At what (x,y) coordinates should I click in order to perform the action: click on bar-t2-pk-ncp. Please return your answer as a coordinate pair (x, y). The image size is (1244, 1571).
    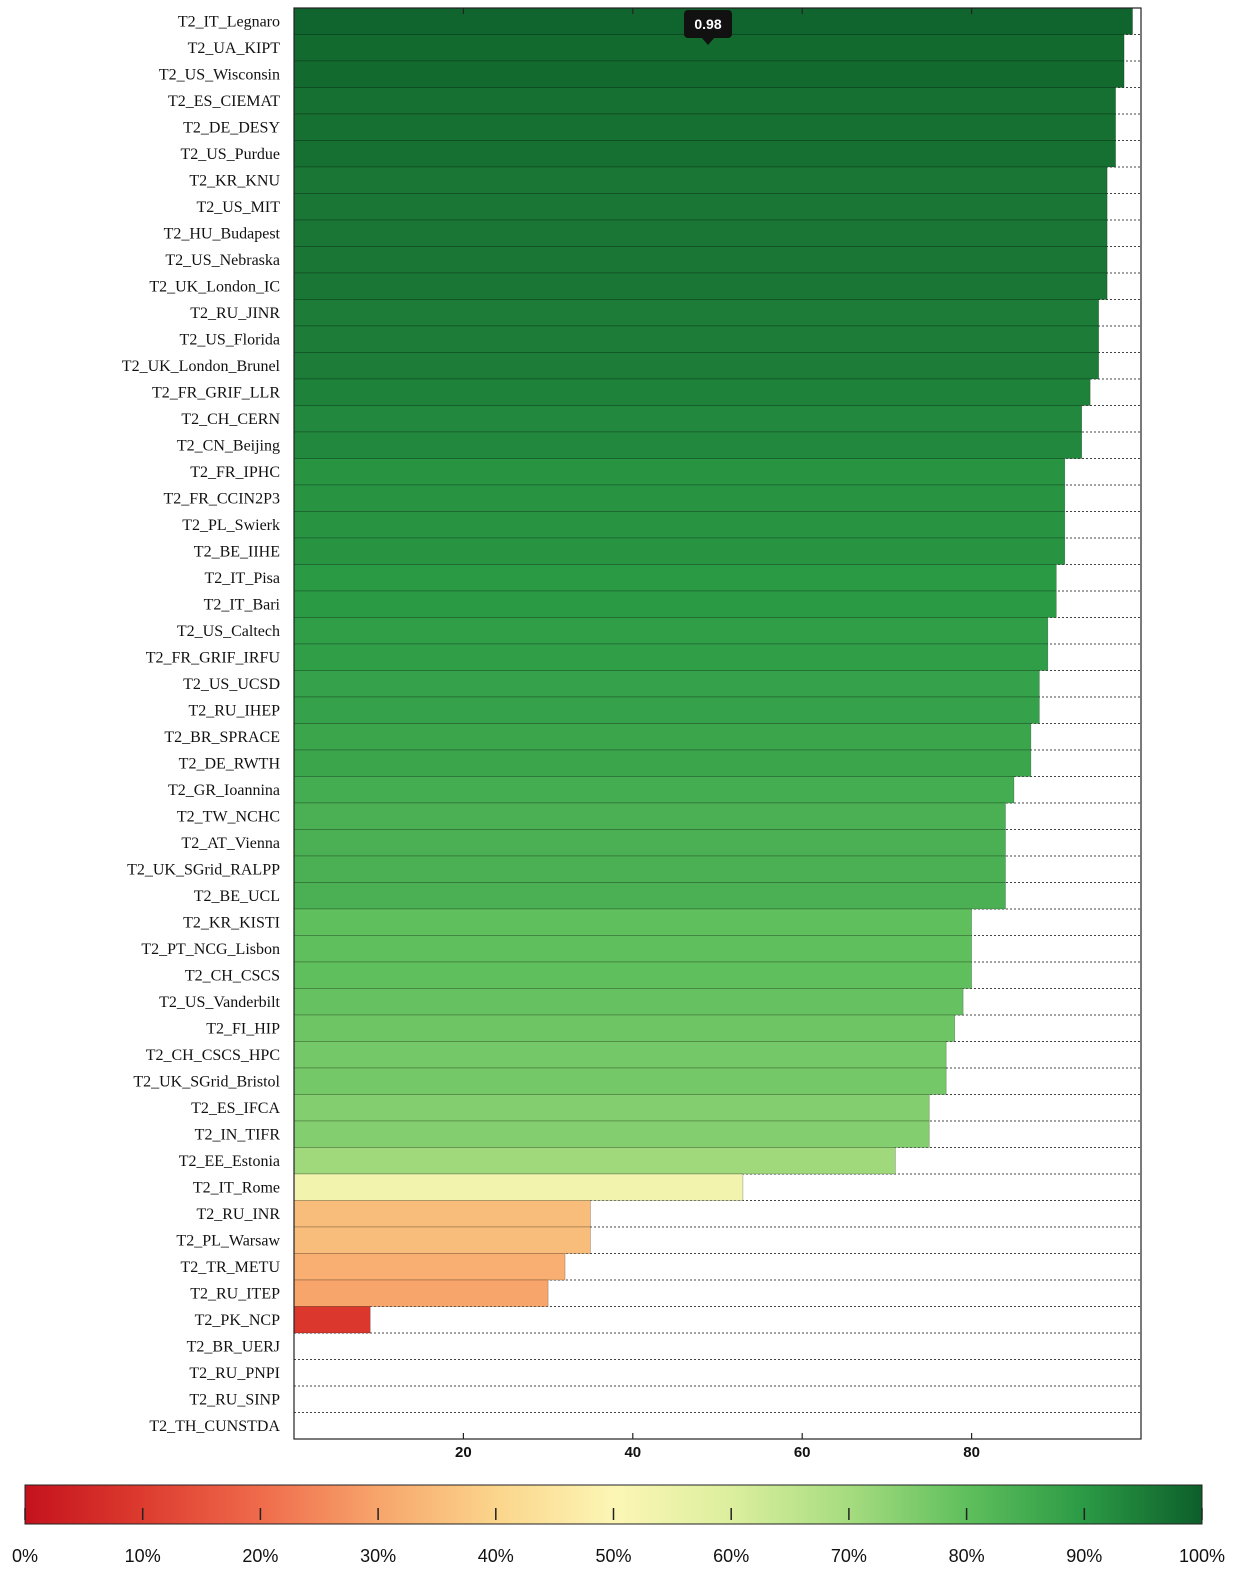
    Looking at the image, I should click on (332, 1320).